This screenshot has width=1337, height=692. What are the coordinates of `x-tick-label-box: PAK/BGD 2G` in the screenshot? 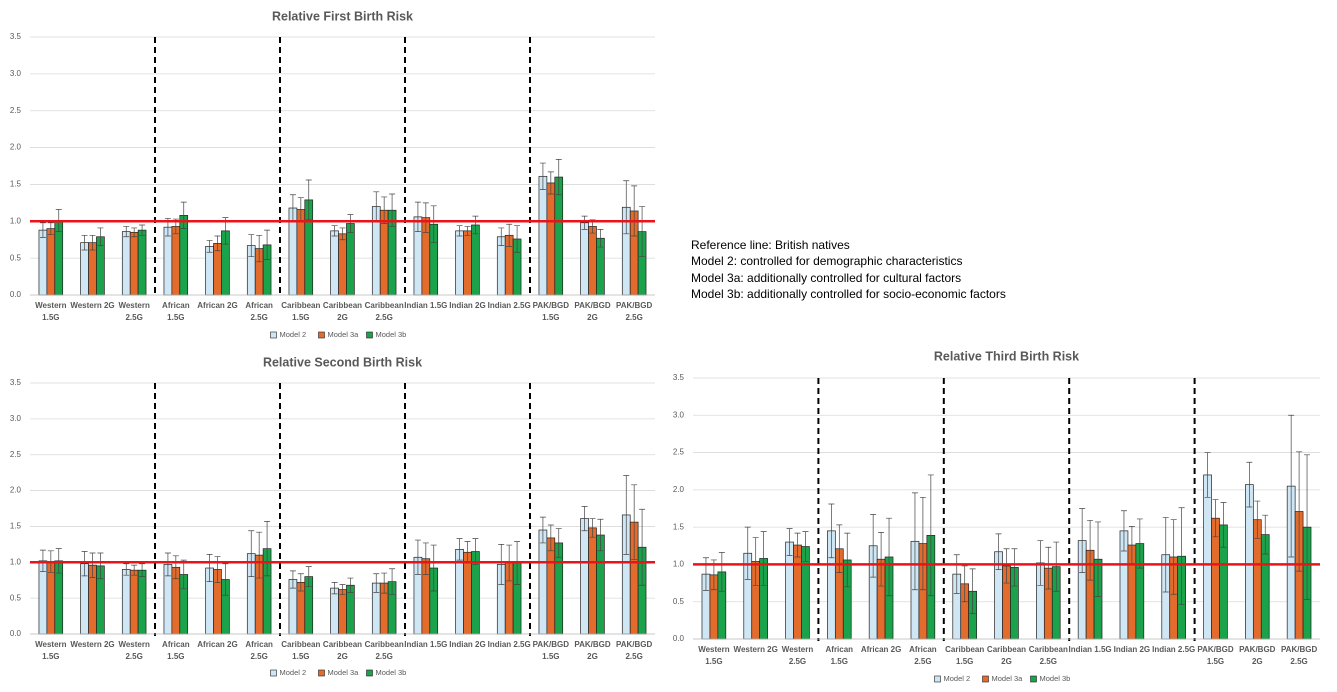 It's located at (592, 311).